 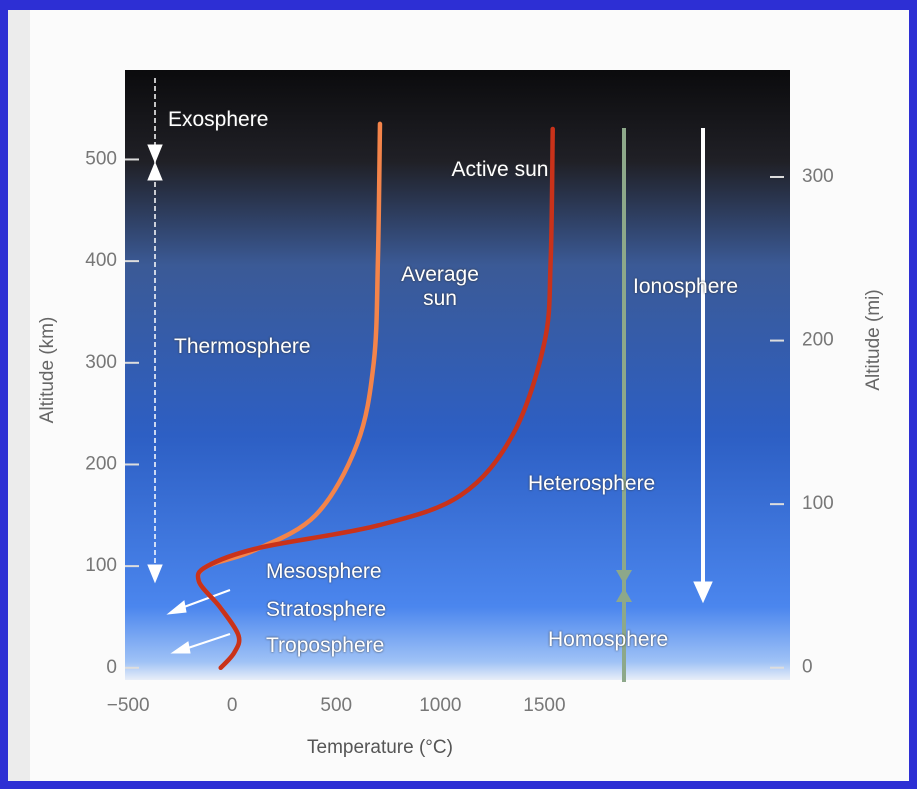 I want to click on series-label: Average sun, so click(x=440, y=286).